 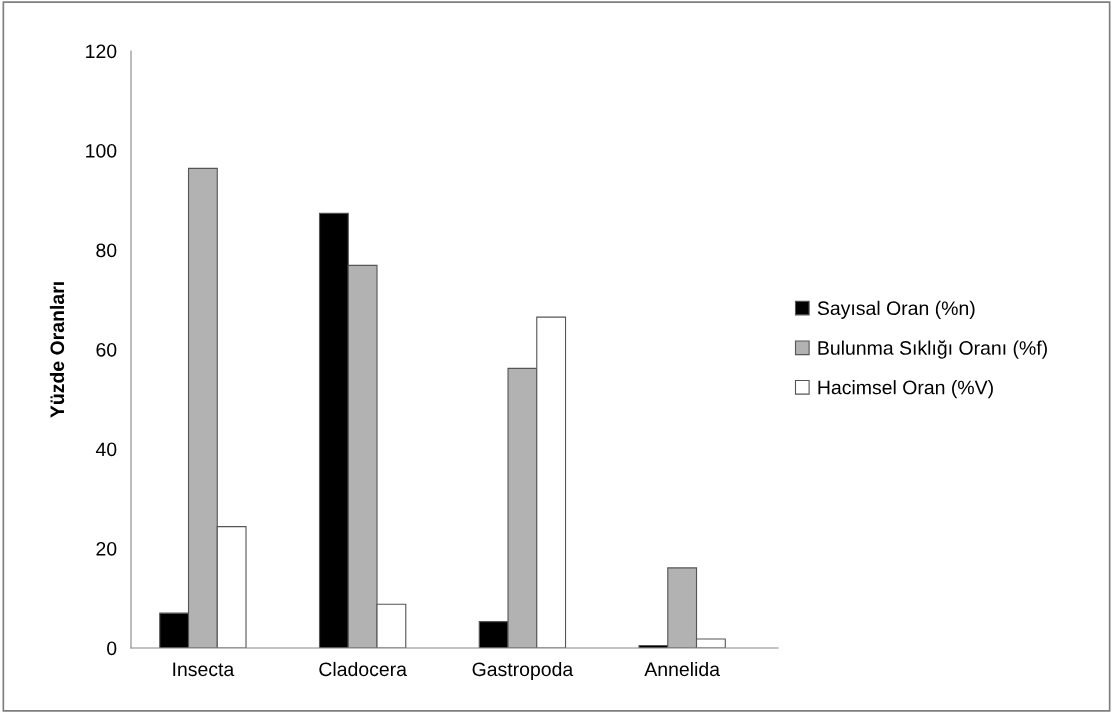 What do you see at coordinates (523, 671) in the screenshot?
I see `x-tick-label: Gastropoda` at bounding box center [523, 671].